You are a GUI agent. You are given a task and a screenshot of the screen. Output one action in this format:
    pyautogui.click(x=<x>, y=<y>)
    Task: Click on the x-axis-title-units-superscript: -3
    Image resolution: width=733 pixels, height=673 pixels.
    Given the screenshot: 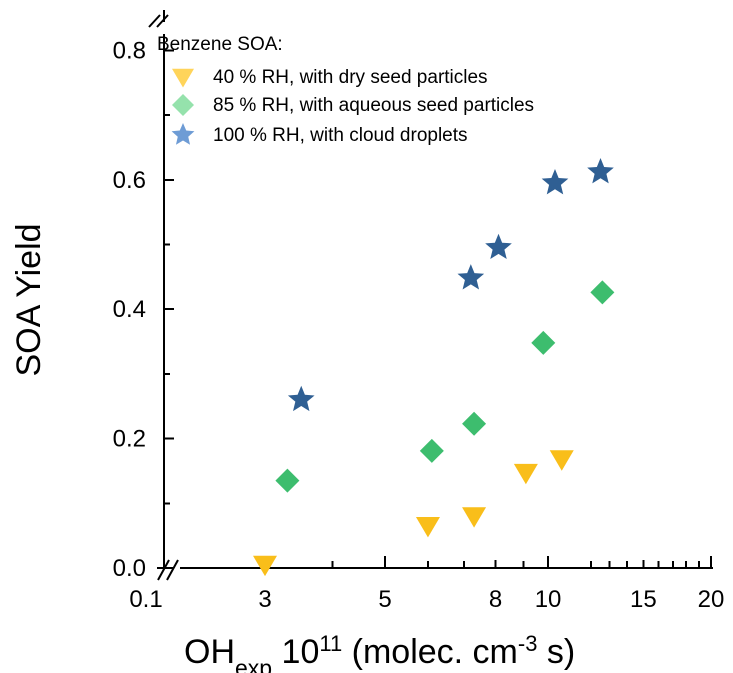 What is the action you would take?
    pyautogui.click(x=528, y=643)
    